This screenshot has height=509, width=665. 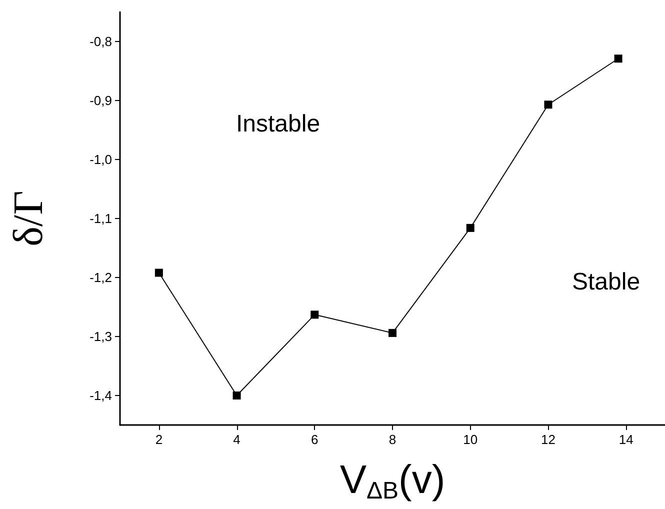 I want to click on y-tick-label: -1,4, so click(x=101, y=395).